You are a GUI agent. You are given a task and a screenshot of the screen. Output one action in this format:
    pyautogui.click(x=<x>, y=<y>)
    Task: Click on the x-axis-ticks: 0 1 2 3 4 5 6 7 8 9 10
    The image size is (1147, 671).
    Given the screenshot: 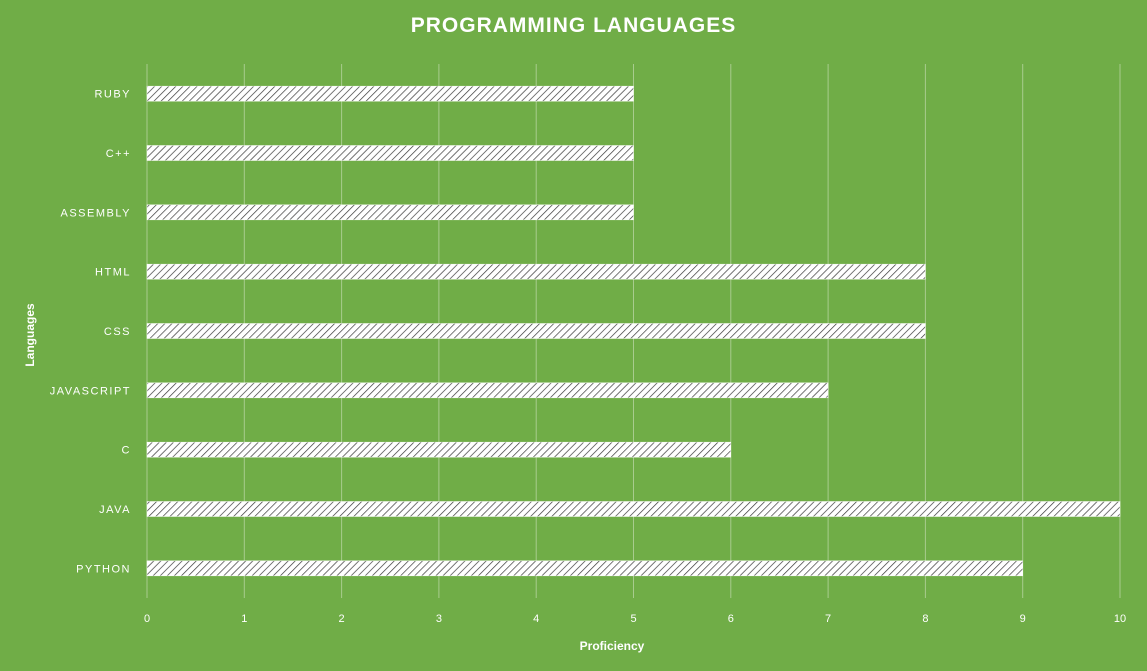 What is the action you would take?
    pyautogui.click(x=635, y=619)
    